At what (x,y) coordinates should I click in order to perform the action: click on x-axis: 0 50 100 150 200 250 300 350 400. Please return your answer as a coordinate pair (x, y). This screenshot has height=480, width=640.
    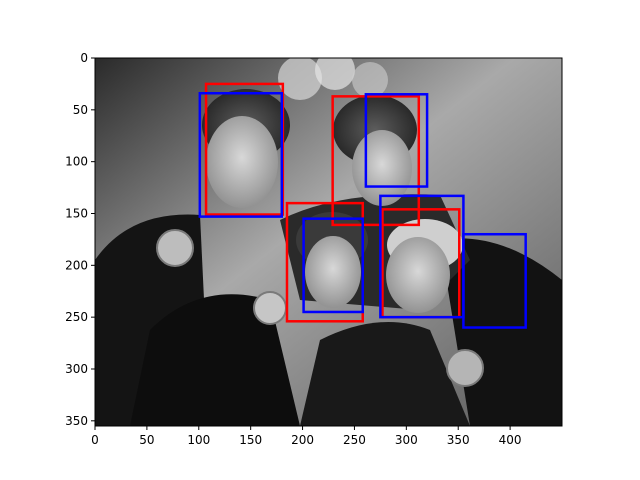
    Looking at the image, I should click on (306, 436).